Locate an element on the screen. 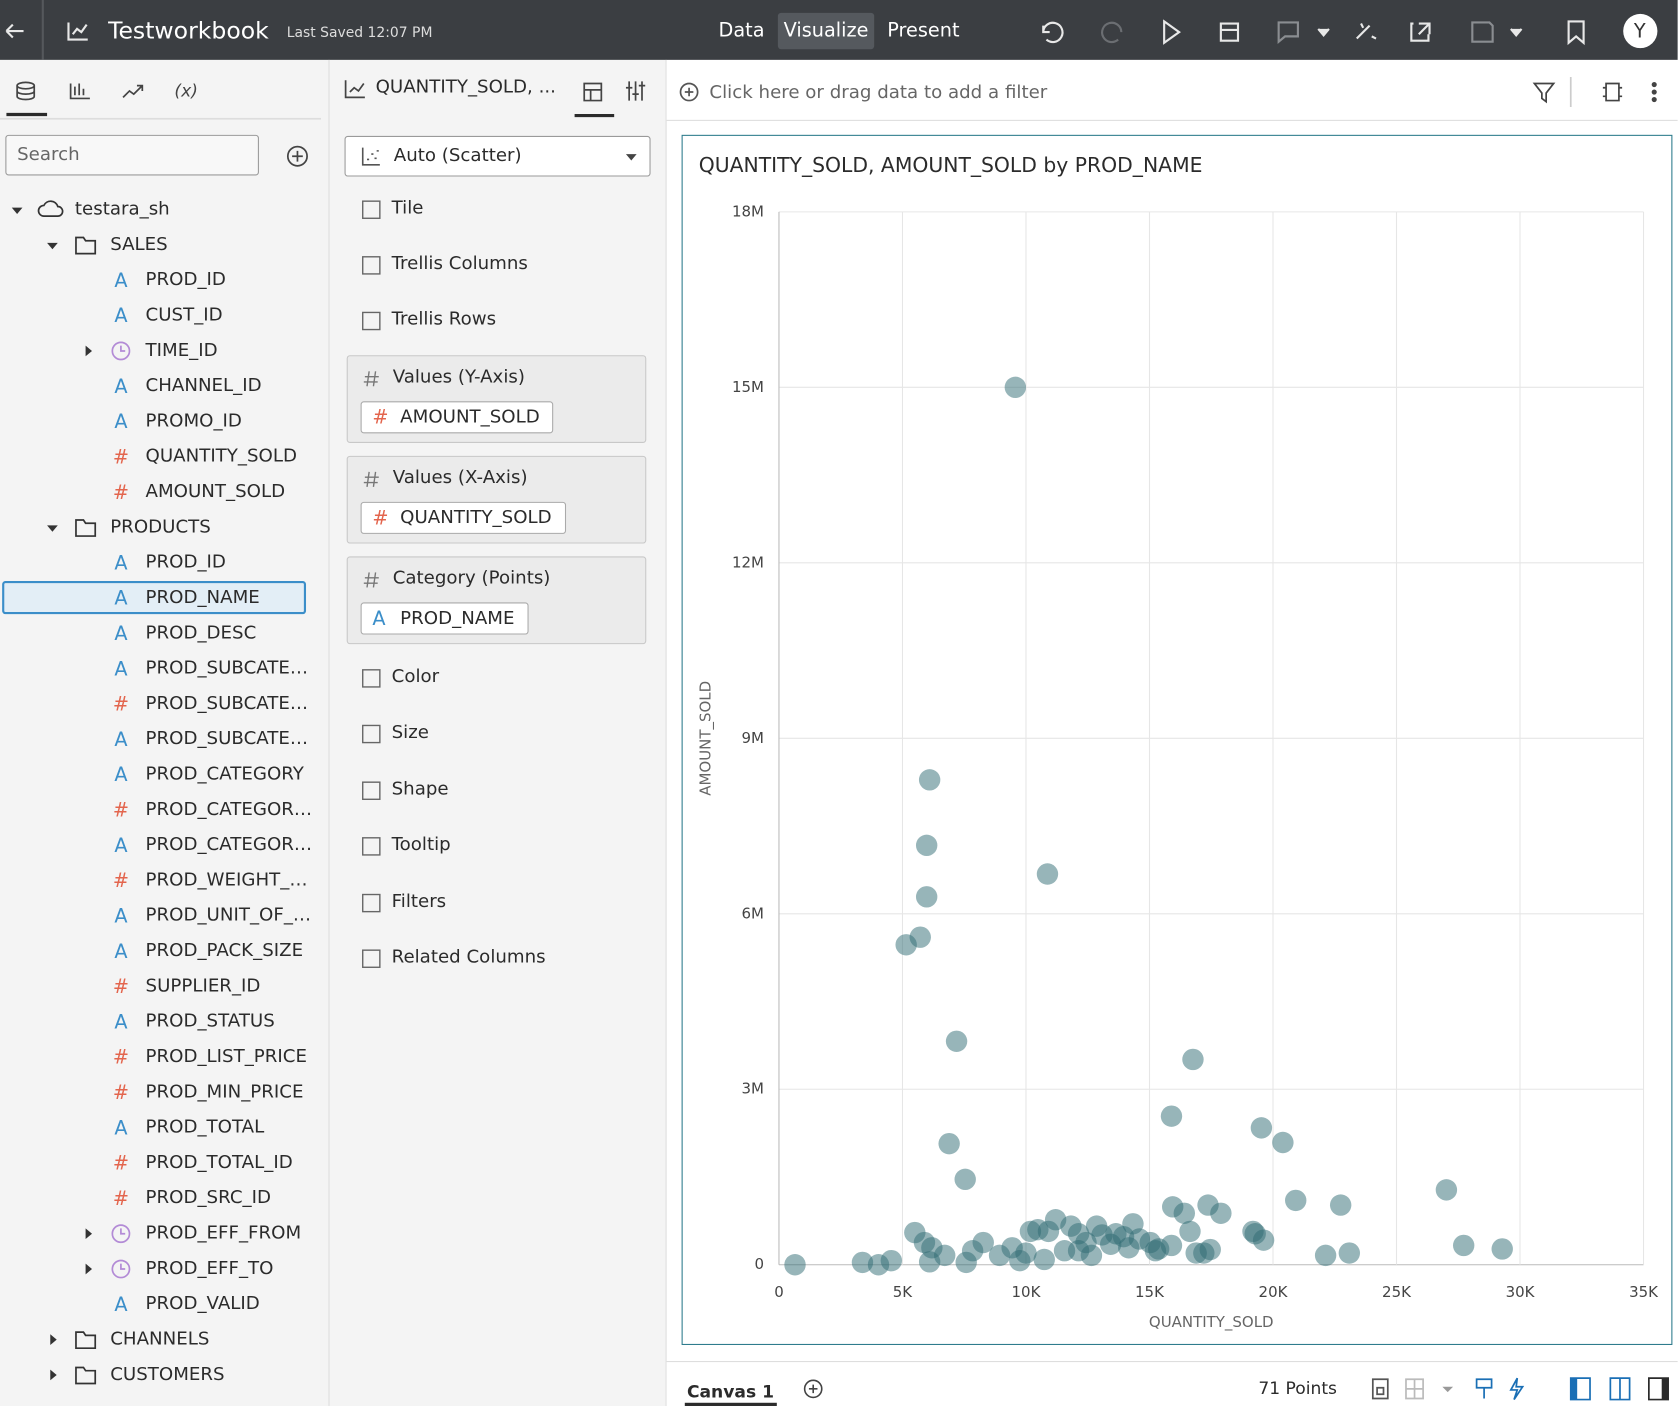 Image resolution: width=1678 pixels, height=1406 pixels. tree-row: # SUPPLIER_ID is located at coordinates (164, 986).